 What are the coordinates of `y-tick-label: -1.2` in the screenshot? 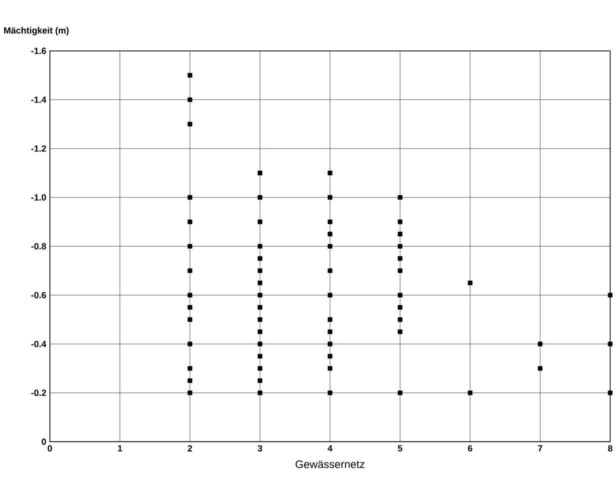 It's located at (38, 149).